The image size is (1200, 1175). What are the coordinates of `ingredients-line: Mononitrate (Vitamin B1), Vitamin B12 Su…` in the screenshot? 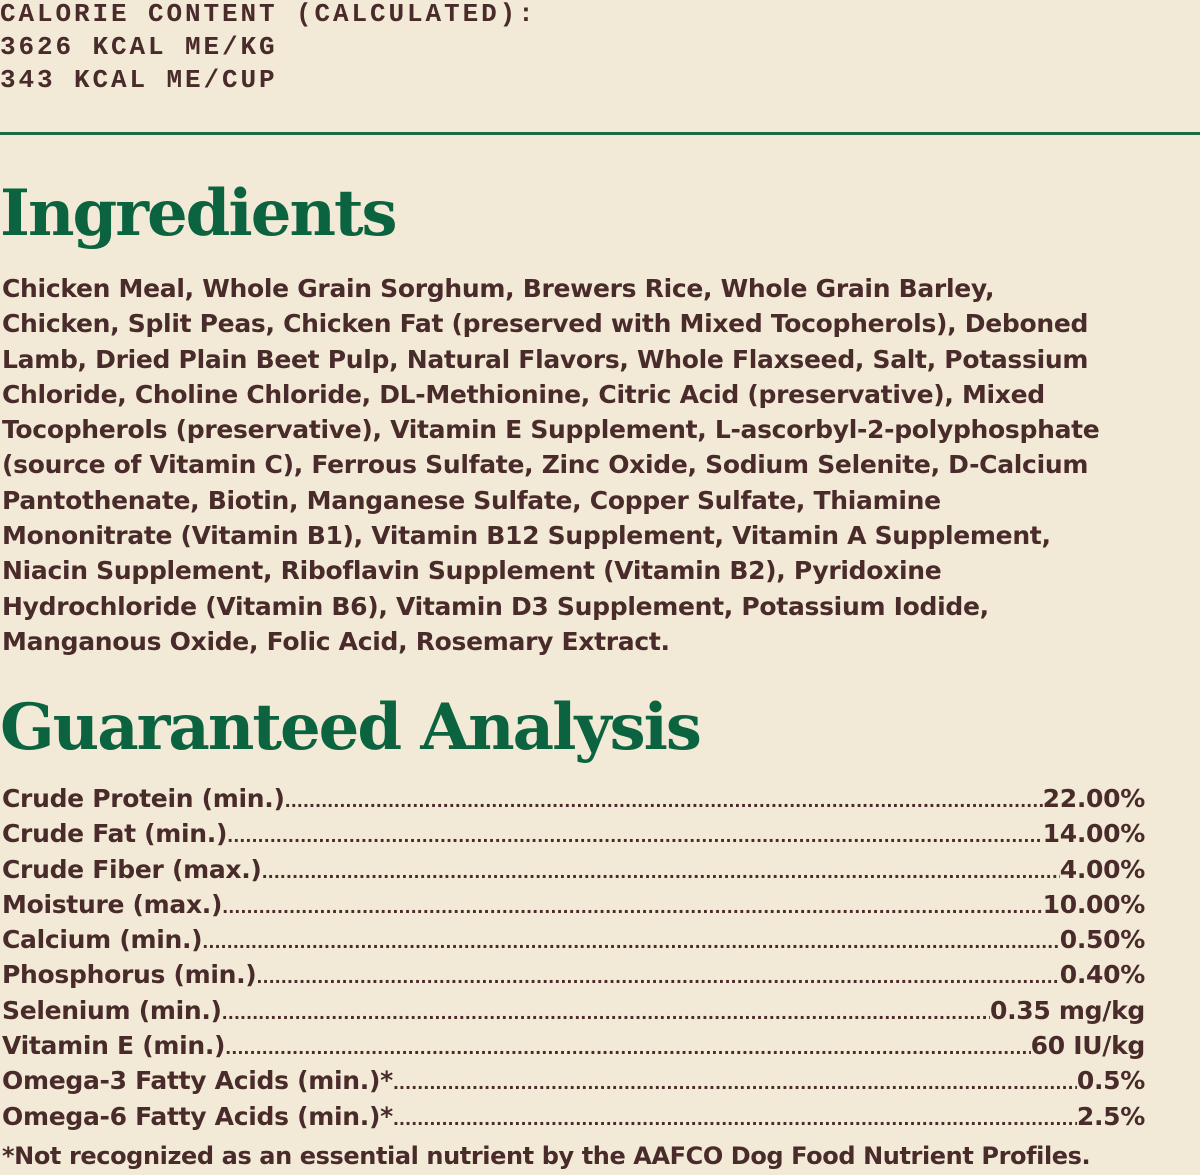 It's located at (526, 536).